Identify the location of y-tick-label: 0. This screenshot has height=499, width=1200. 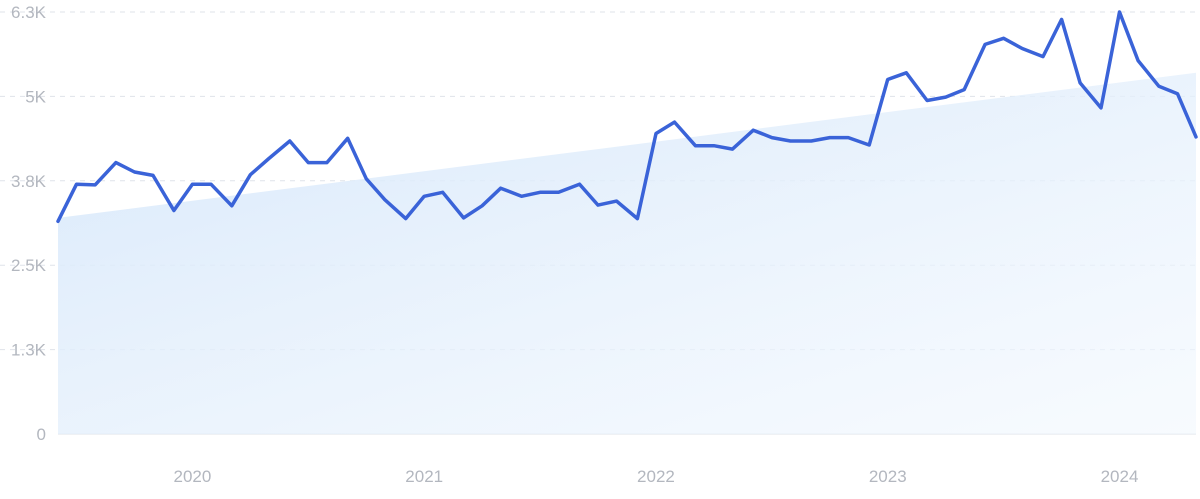
(41, 434).